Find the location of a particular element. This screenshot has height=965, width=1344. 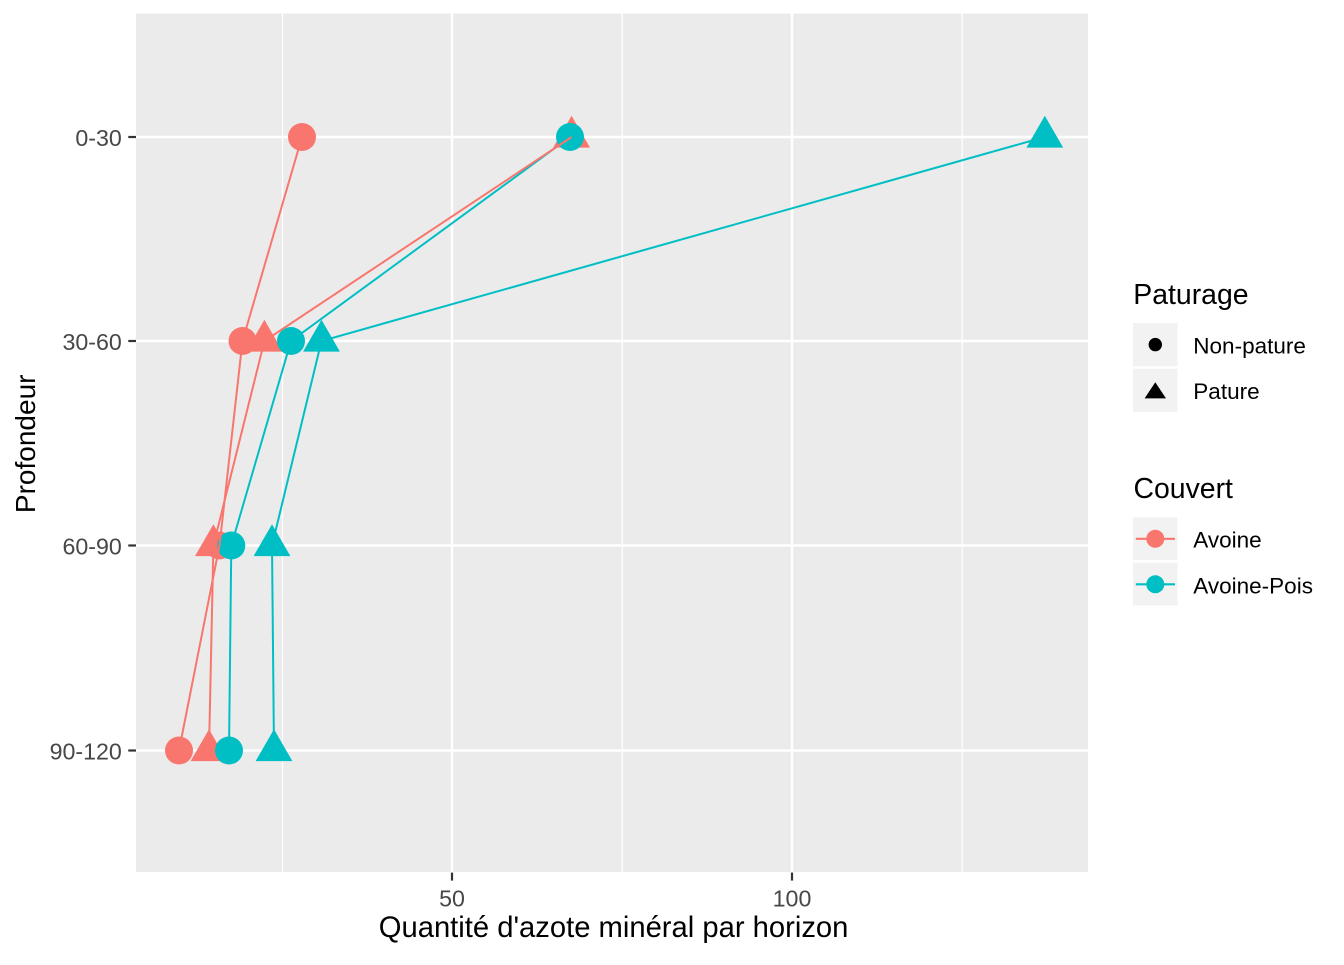

svg-text: 90-120 is located at coordinates (86, 752).